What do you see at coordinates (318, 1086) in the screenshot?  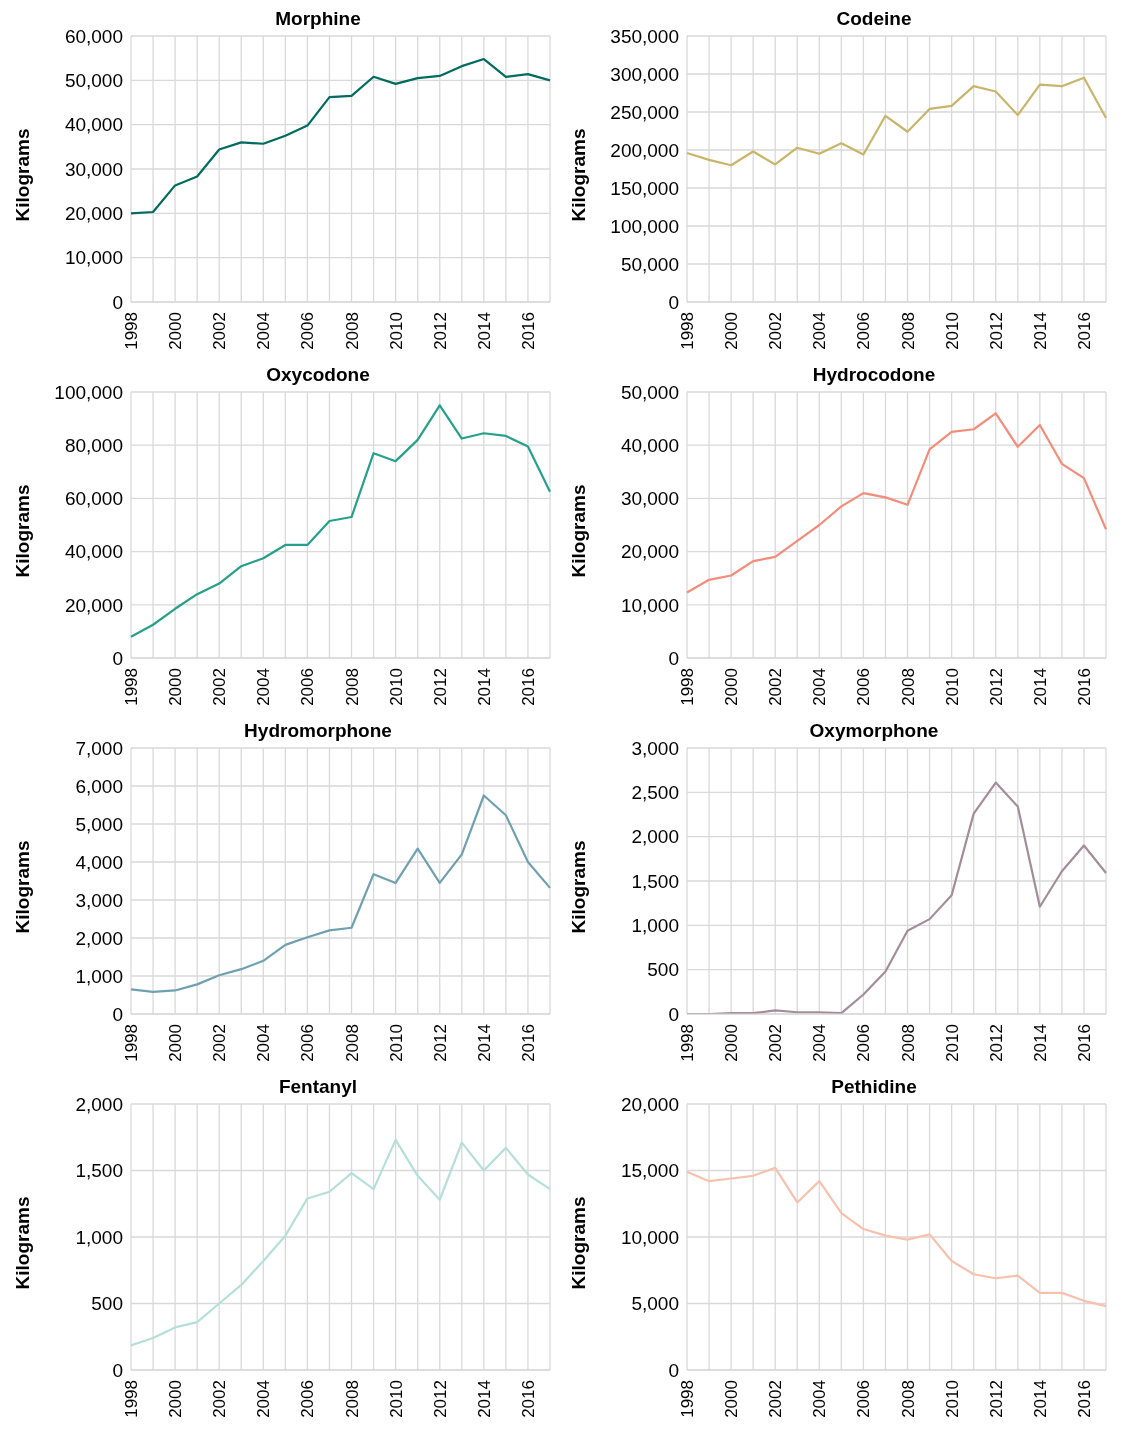 I see `chart-title: Fentanyl` at bounding box center [318, 1086].